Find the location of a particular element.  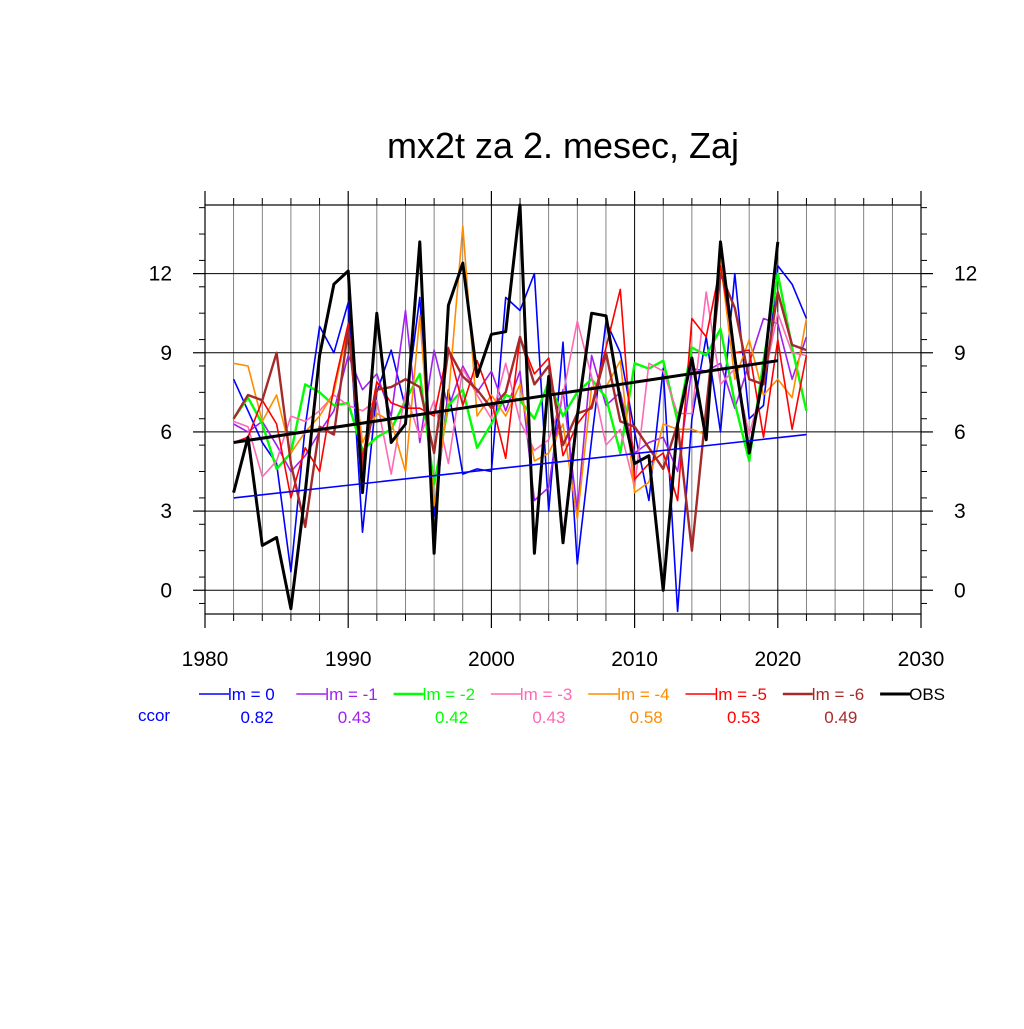

trend-line-obs-trend is located at coordinates (506, 401).